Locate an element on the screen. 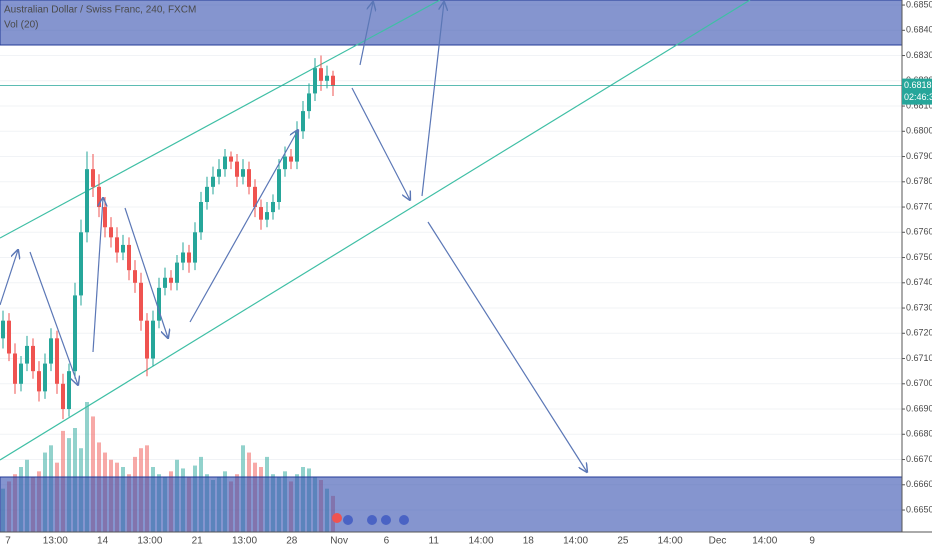 Image resolution: width=932 pixels, height=550 pixels. x-tick-label: 14 is located at coordinates (103, 541).